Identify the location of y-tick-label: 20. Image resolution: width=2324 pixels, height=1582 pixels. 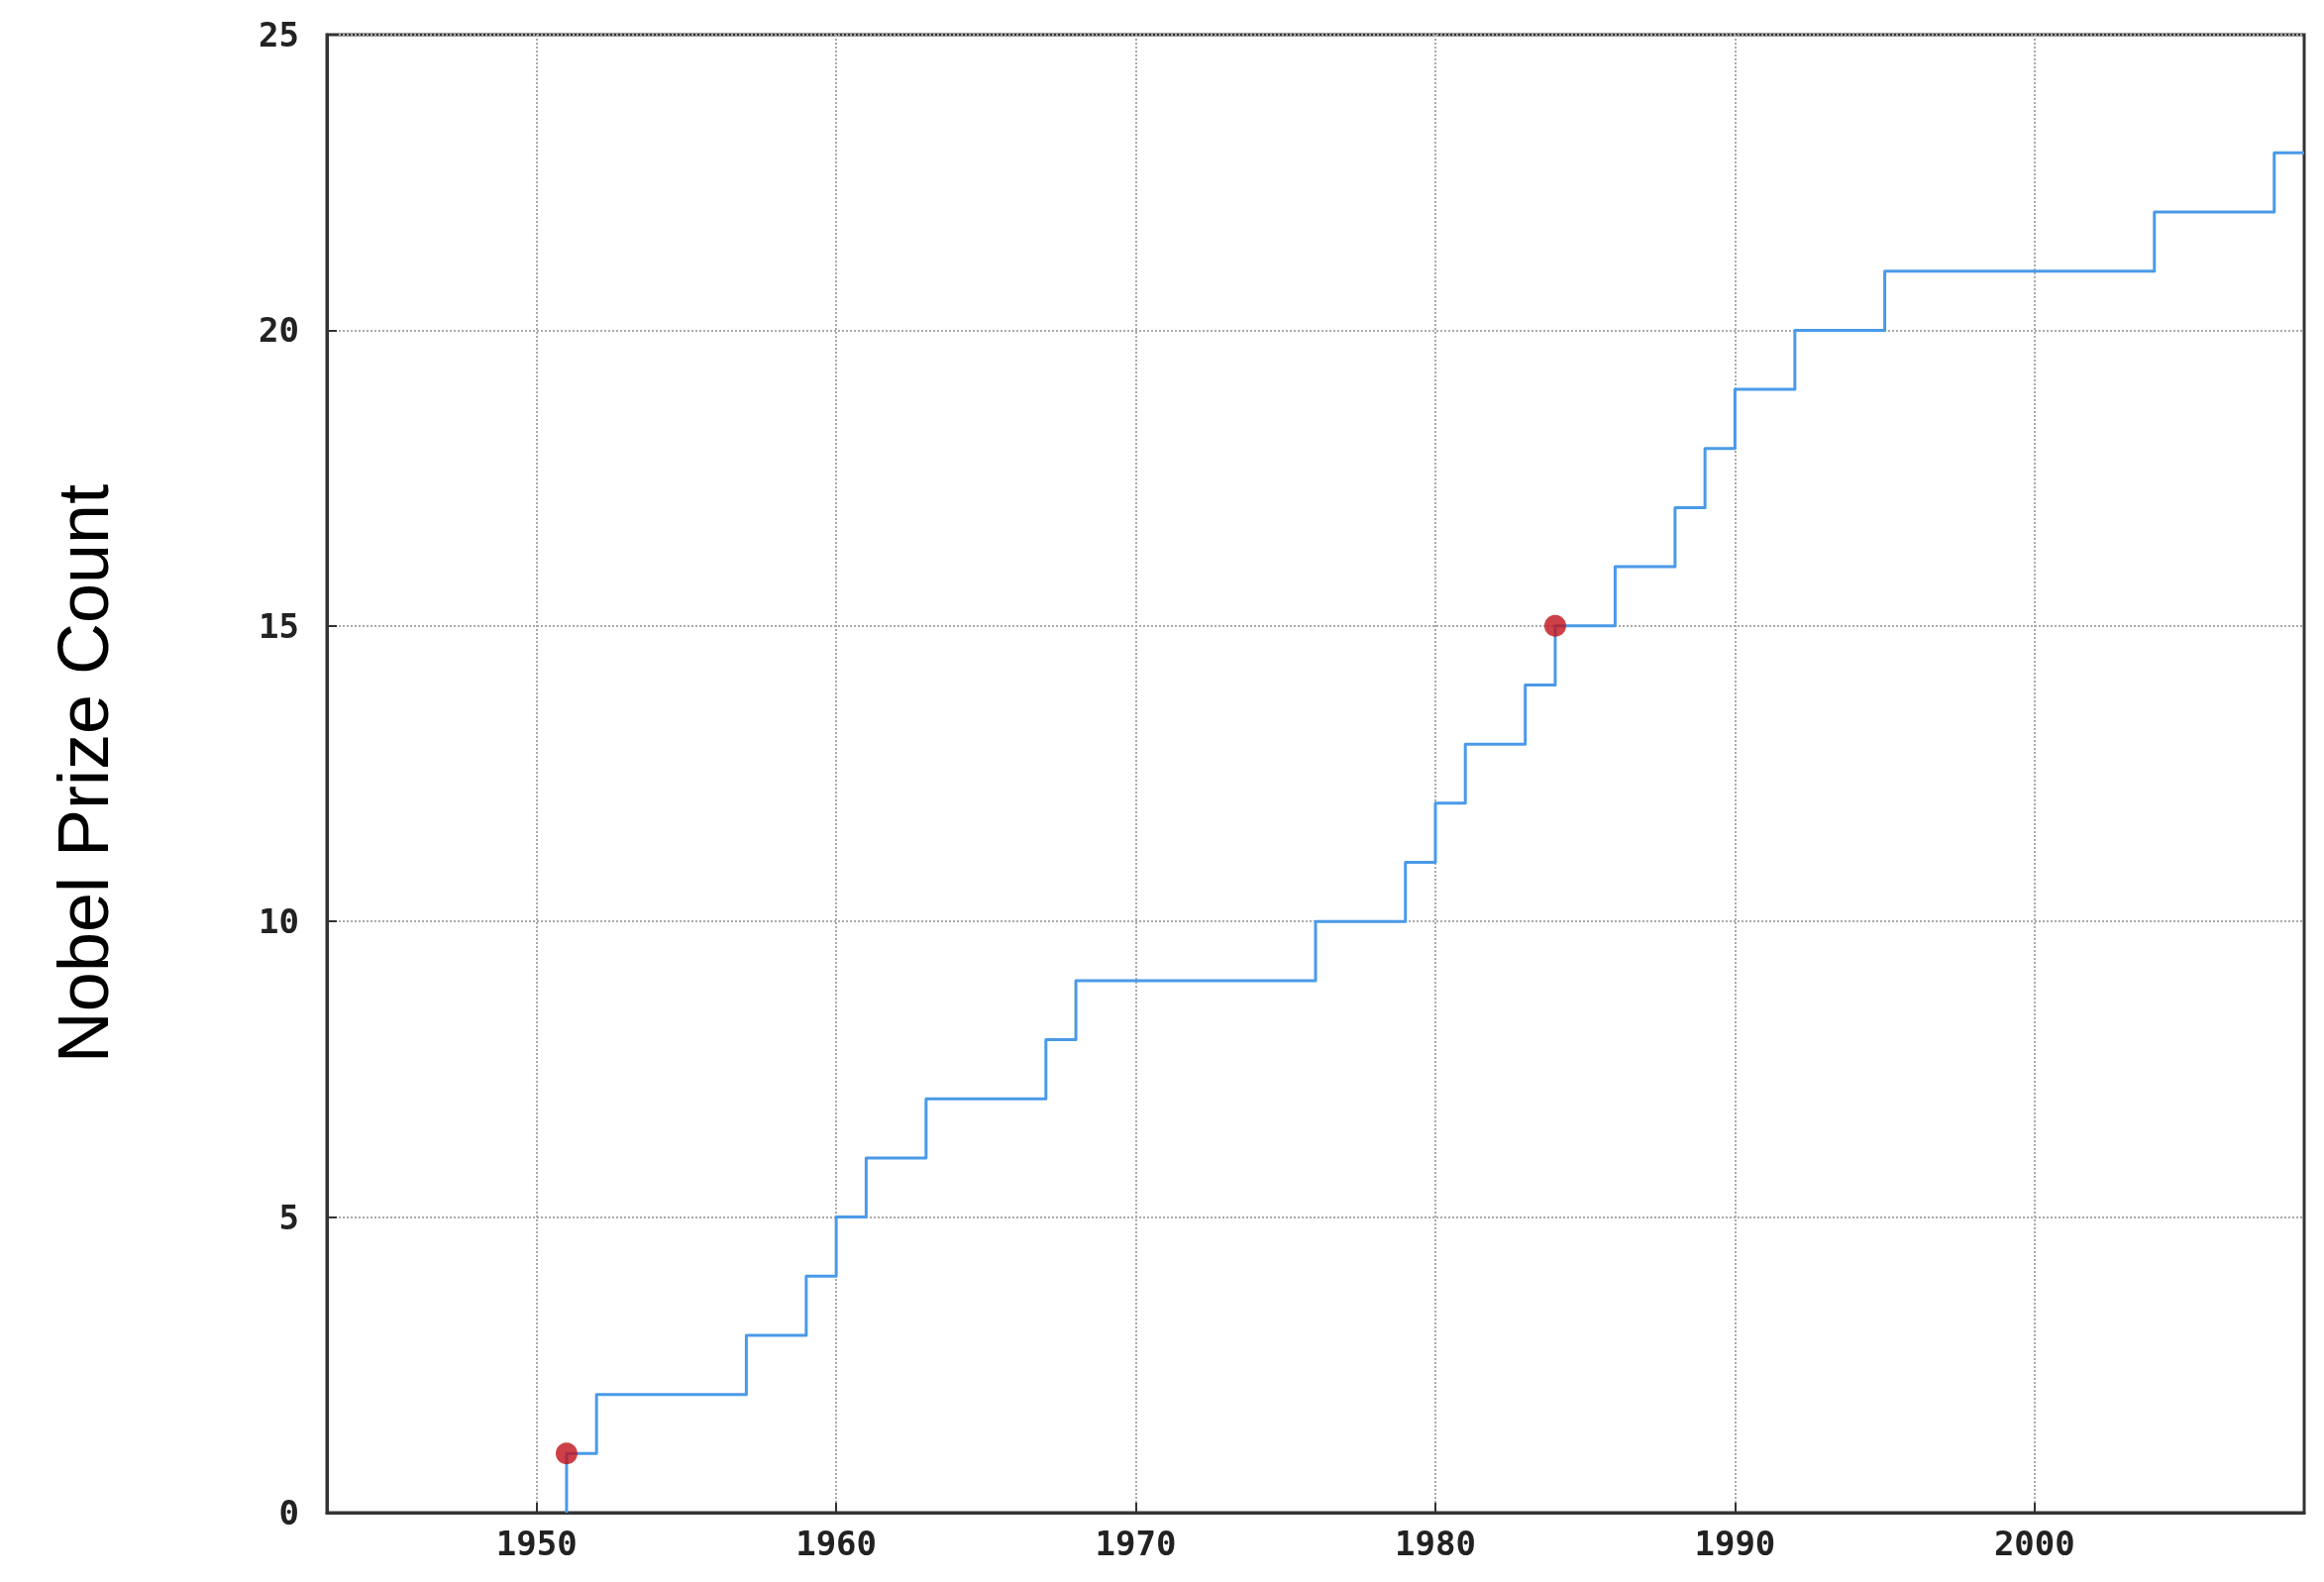
(279, 331).